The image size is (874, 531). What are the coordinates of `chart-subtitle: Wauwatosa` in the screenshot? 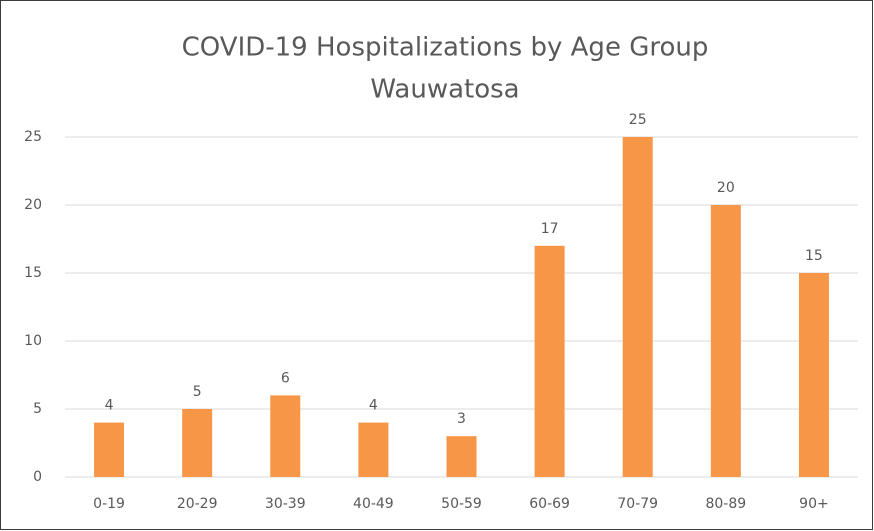 It's located at (444, 90).